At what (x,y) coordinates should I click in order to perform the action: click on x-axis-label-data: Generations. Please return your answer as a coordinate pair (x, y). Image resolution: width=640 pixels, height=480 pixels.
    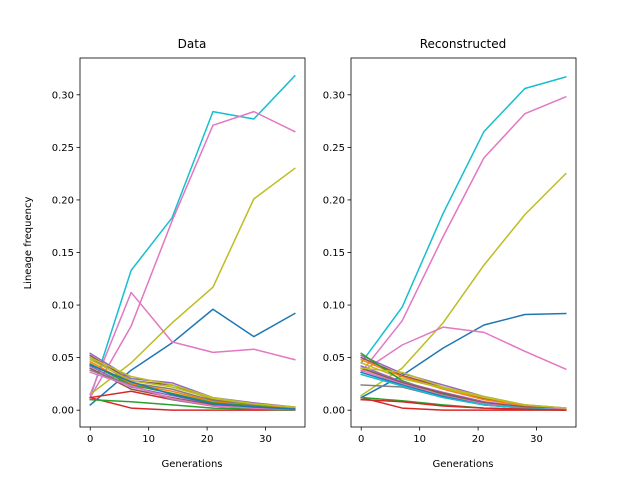
    Looking at the image, I should click on (192, 464).